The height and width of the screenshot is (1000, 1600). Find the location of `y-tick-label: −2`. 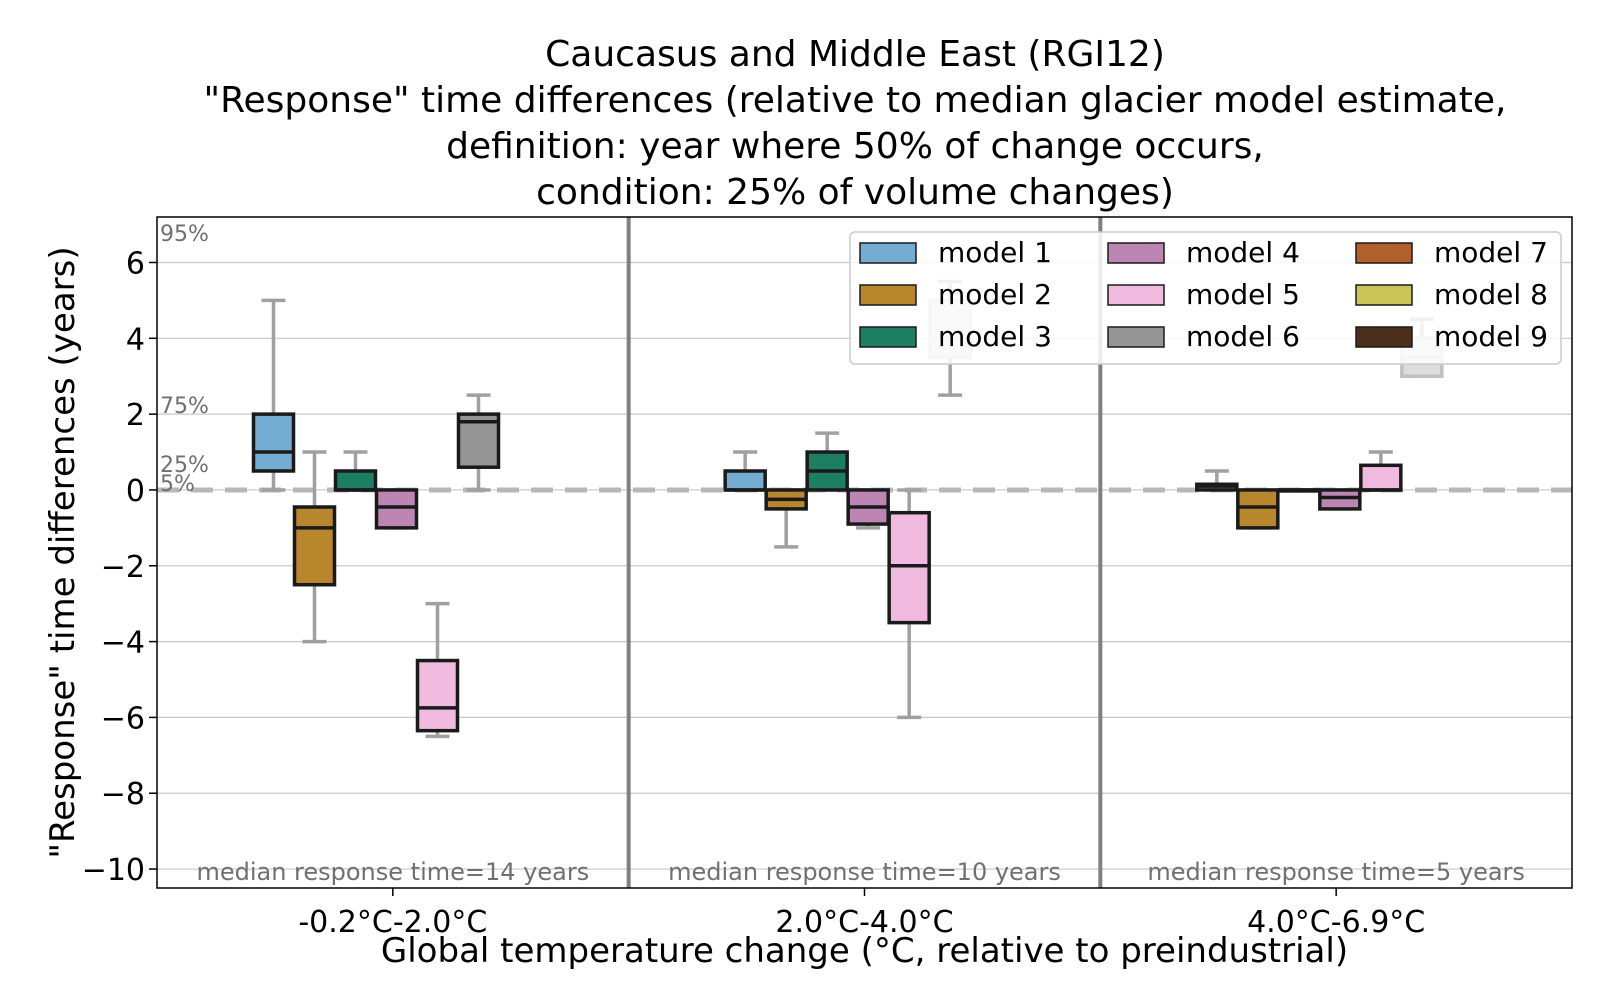

y-tick-label: −2 is located at coordinates (123, 567).